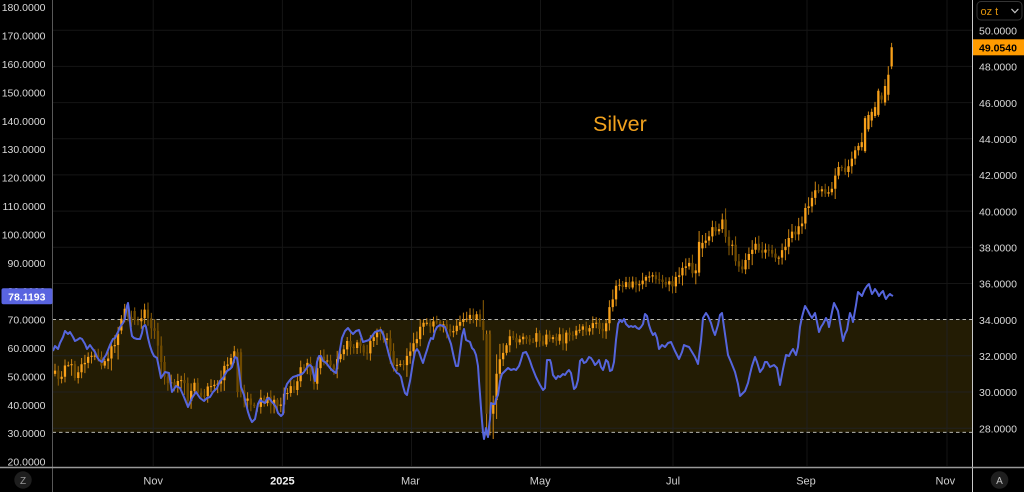 Image resolution: width=1024 pixels, height=492 pixels. What do you see at coordinates (806, 482) in the screenshot?
I see `svg-text: Sep` at bounding box center [806, 482].